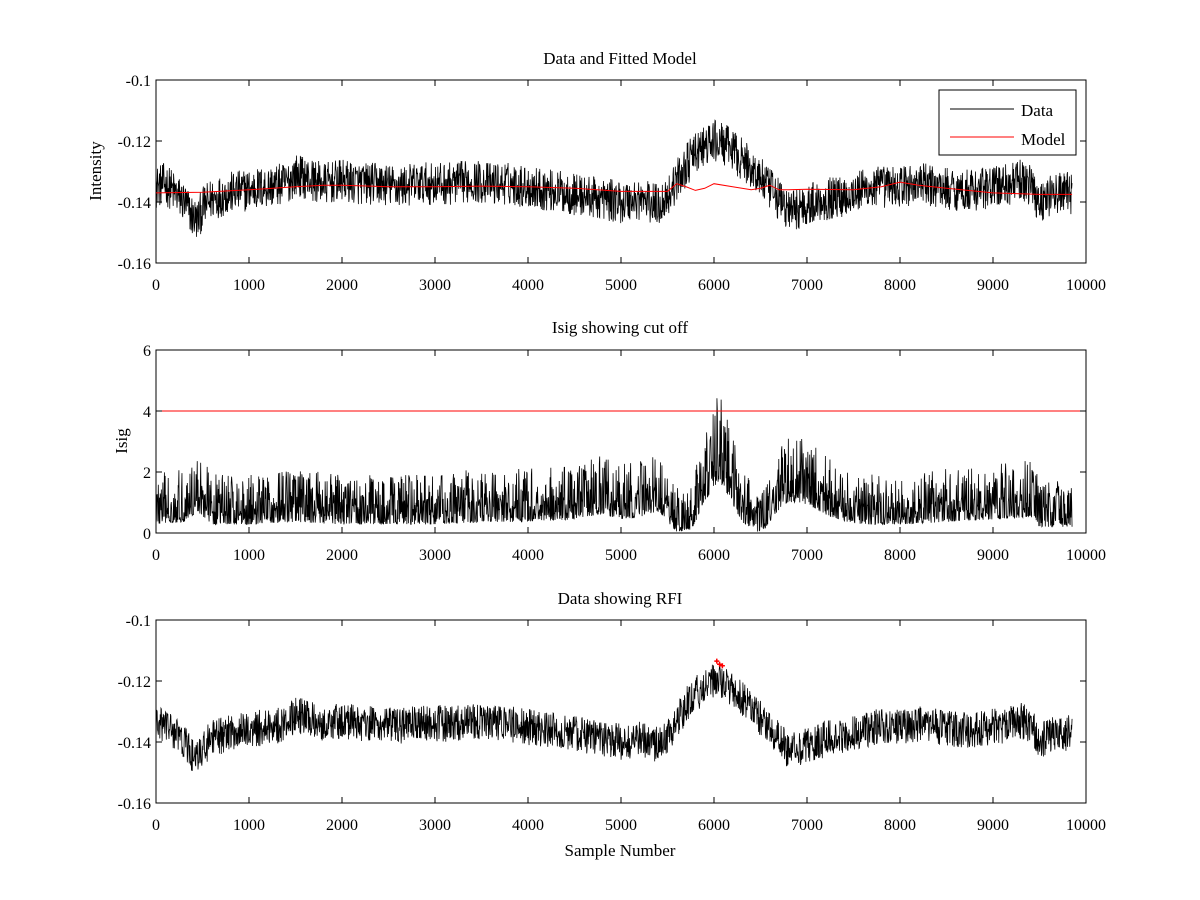  I want to click on y-tick-label: 6, so click(147, 351).